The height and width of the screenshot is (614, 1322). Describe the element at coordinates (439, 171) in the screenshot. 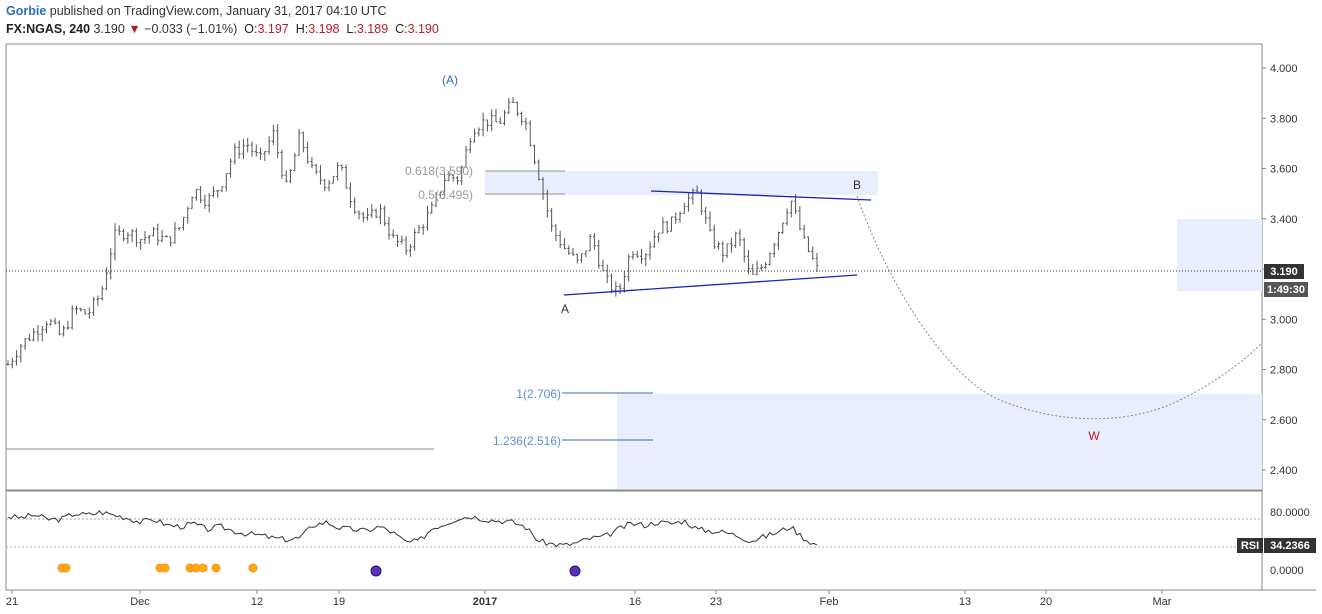

I see `fib-label-0618: 0.618(3.590)` at that location.